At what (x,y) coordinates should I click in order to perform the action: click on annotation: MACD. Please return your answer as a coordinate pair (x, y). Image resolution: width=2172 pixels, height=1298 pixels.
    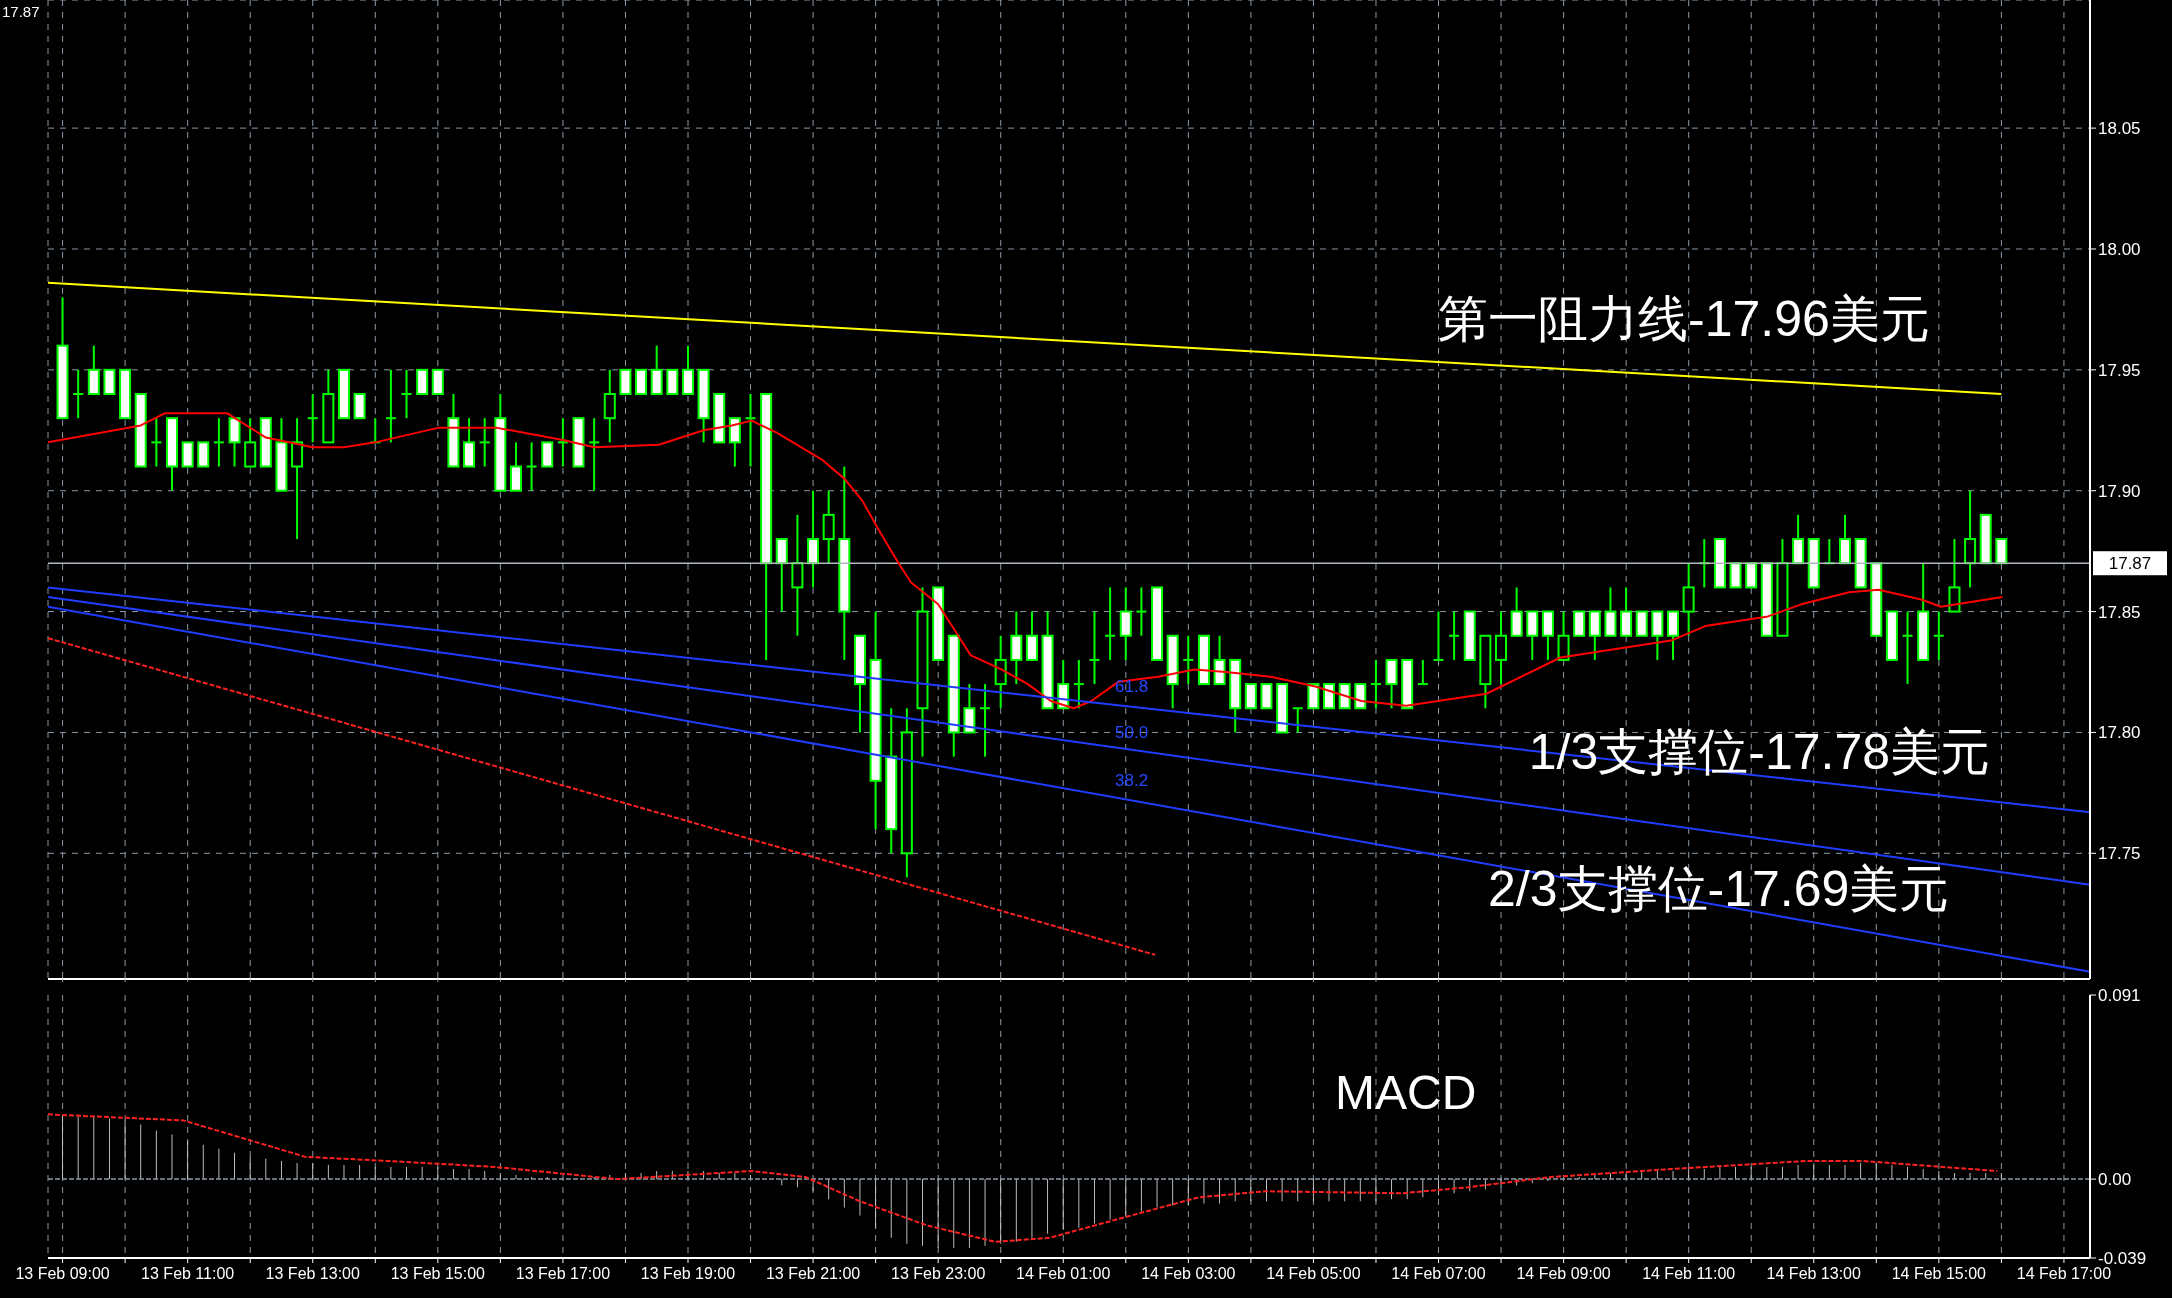
    Looking at the image, I should click on (1406, 1093).